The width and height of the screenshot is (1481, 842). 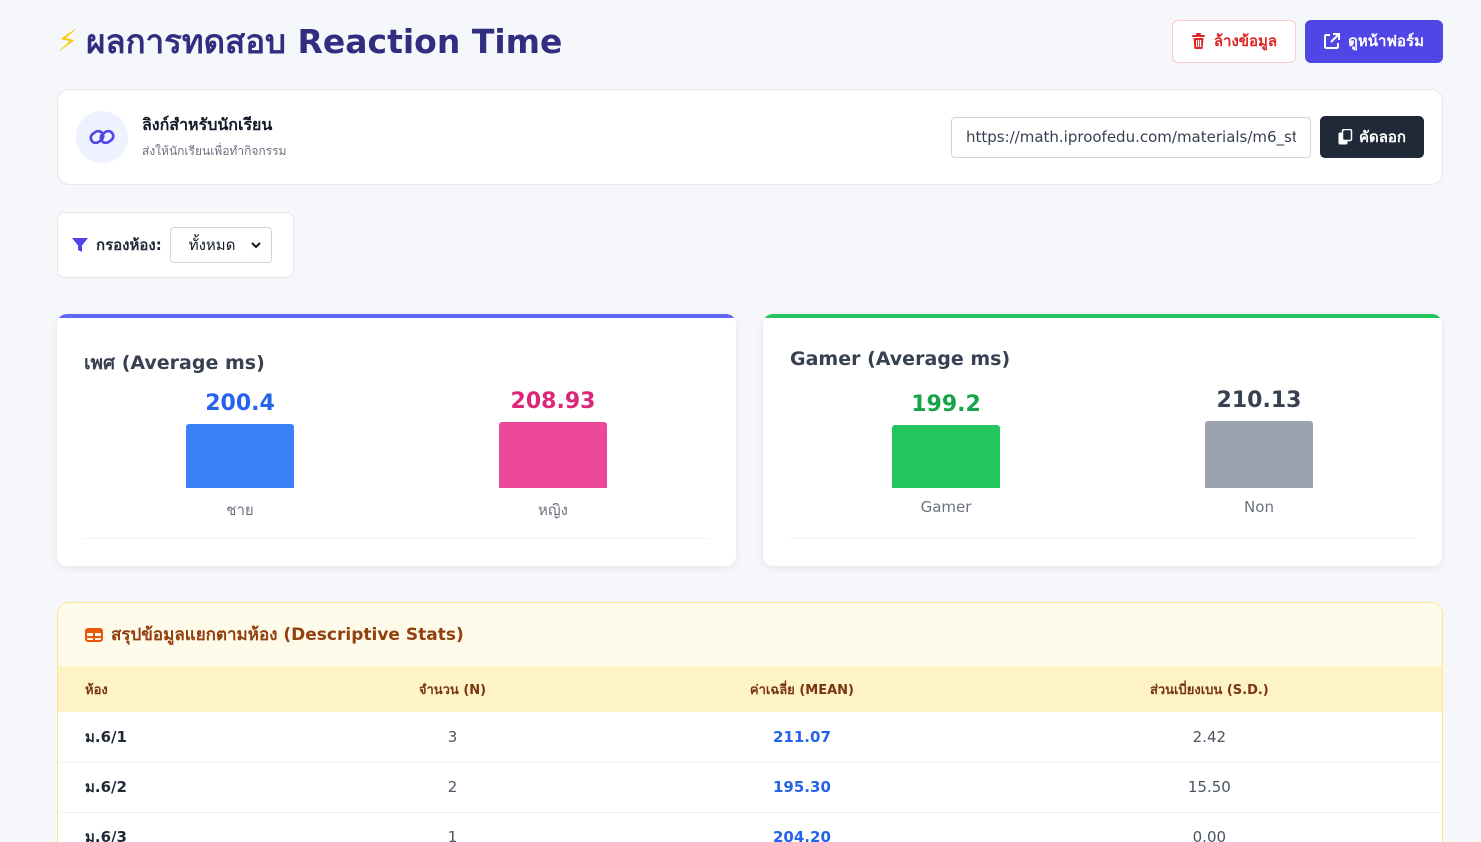 What do you see at coordinates (174, 363) in the screenshot?
I see `chart-title: เพศ (Average ms)` at bounding box center [174, 363].